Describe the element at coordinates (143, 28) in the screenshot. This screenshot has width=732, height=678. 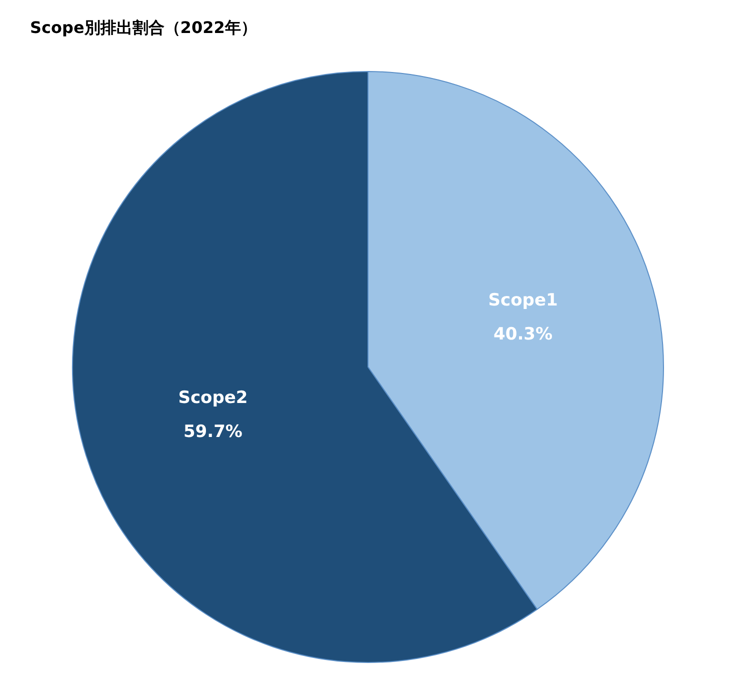
I see `chart-title: Scope別排出割合（2022年）` at that location.